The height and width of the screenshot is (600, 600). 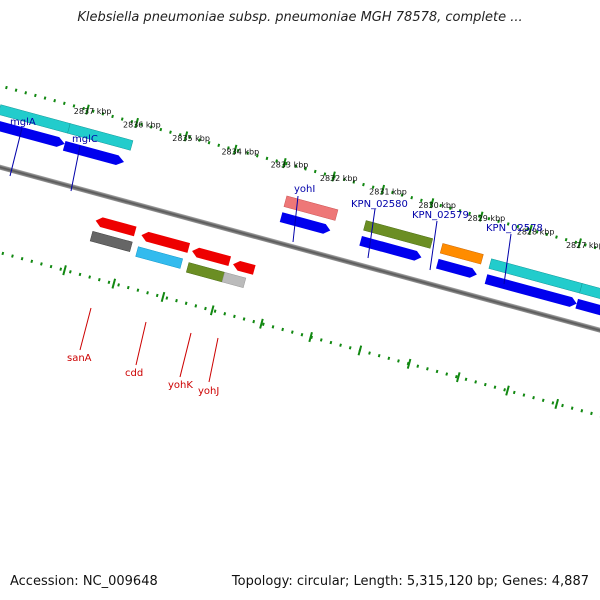 What do you see at coordinates (583, 245) in the screenshot?
I see `tick-label: 2827 kbp` at bounding box center [583, 245].